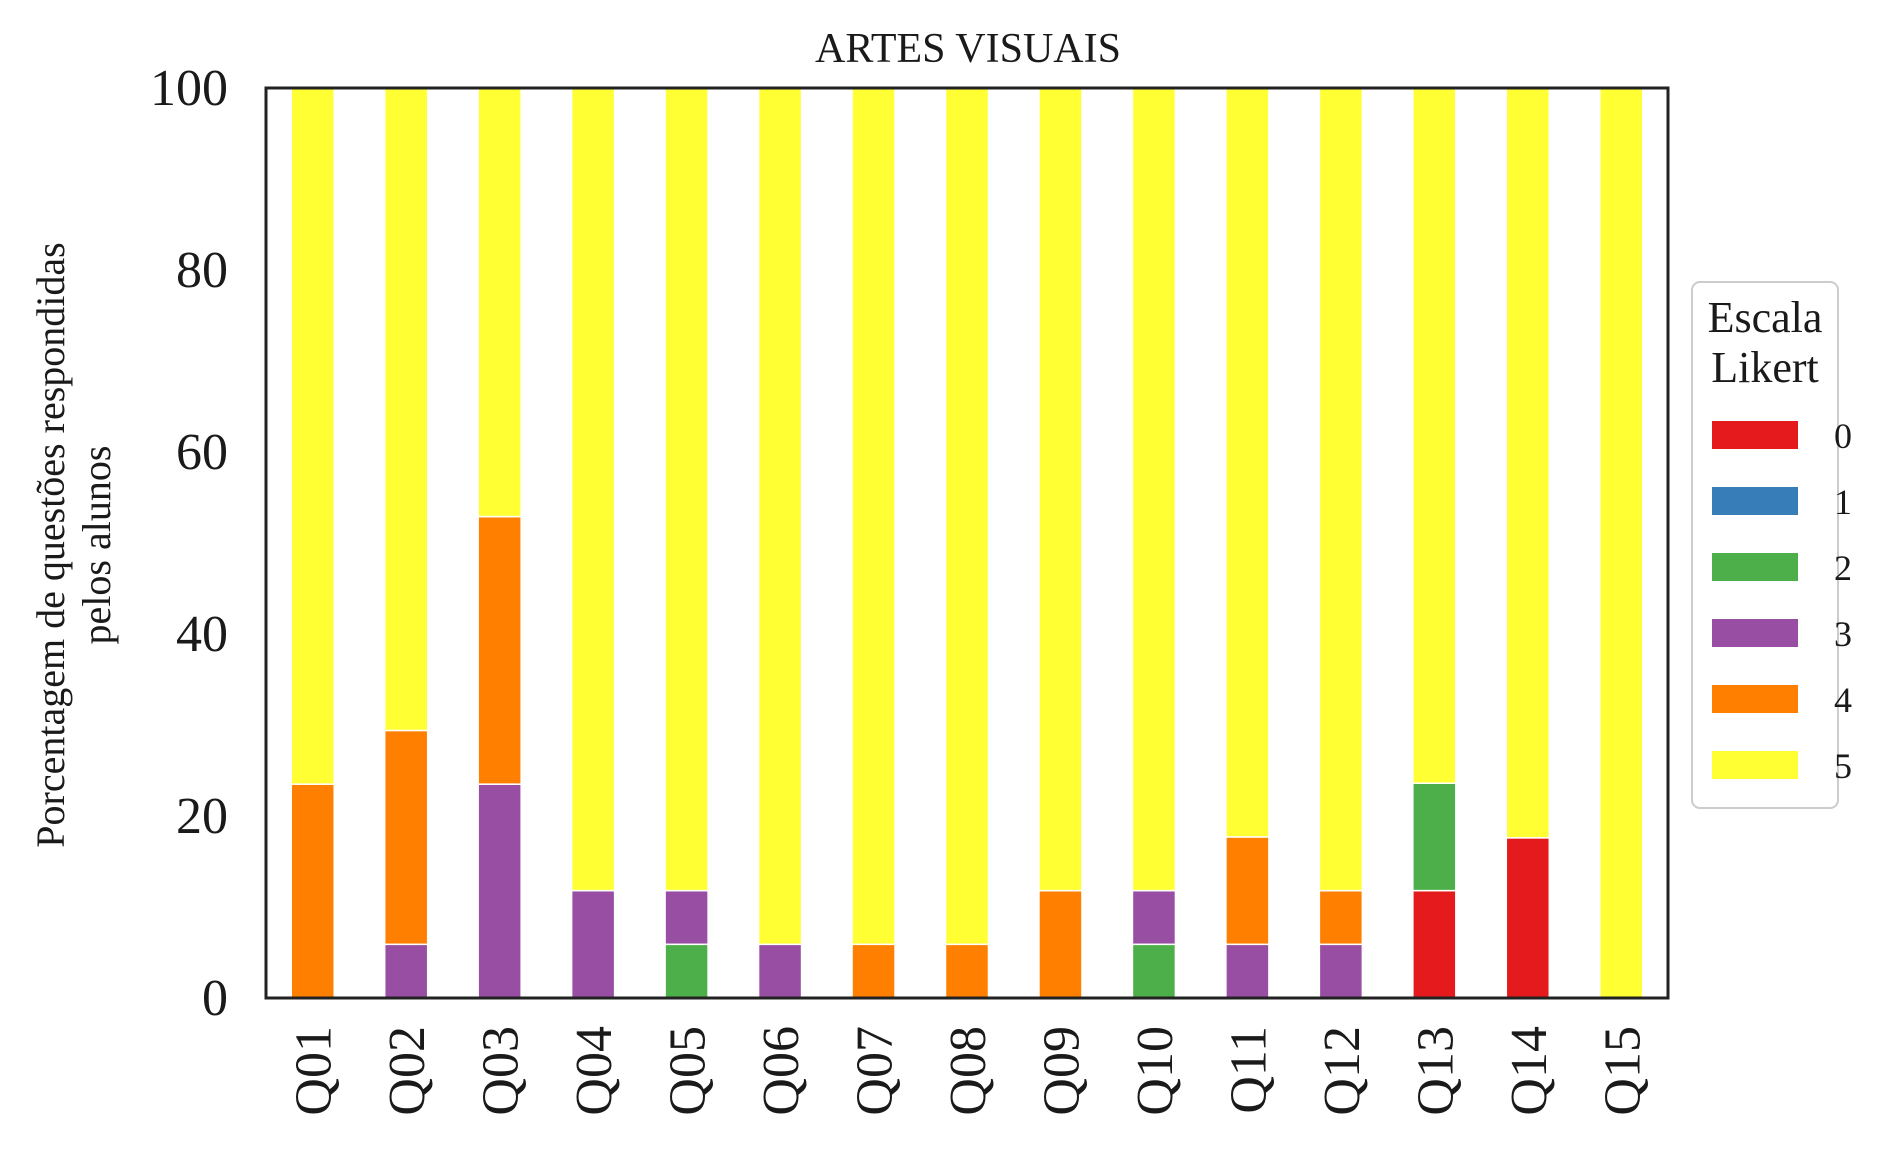 The image size is (1891, 1164). I want to click on legend-items: 0 1 2 3 4 5, so click(1782, 601).